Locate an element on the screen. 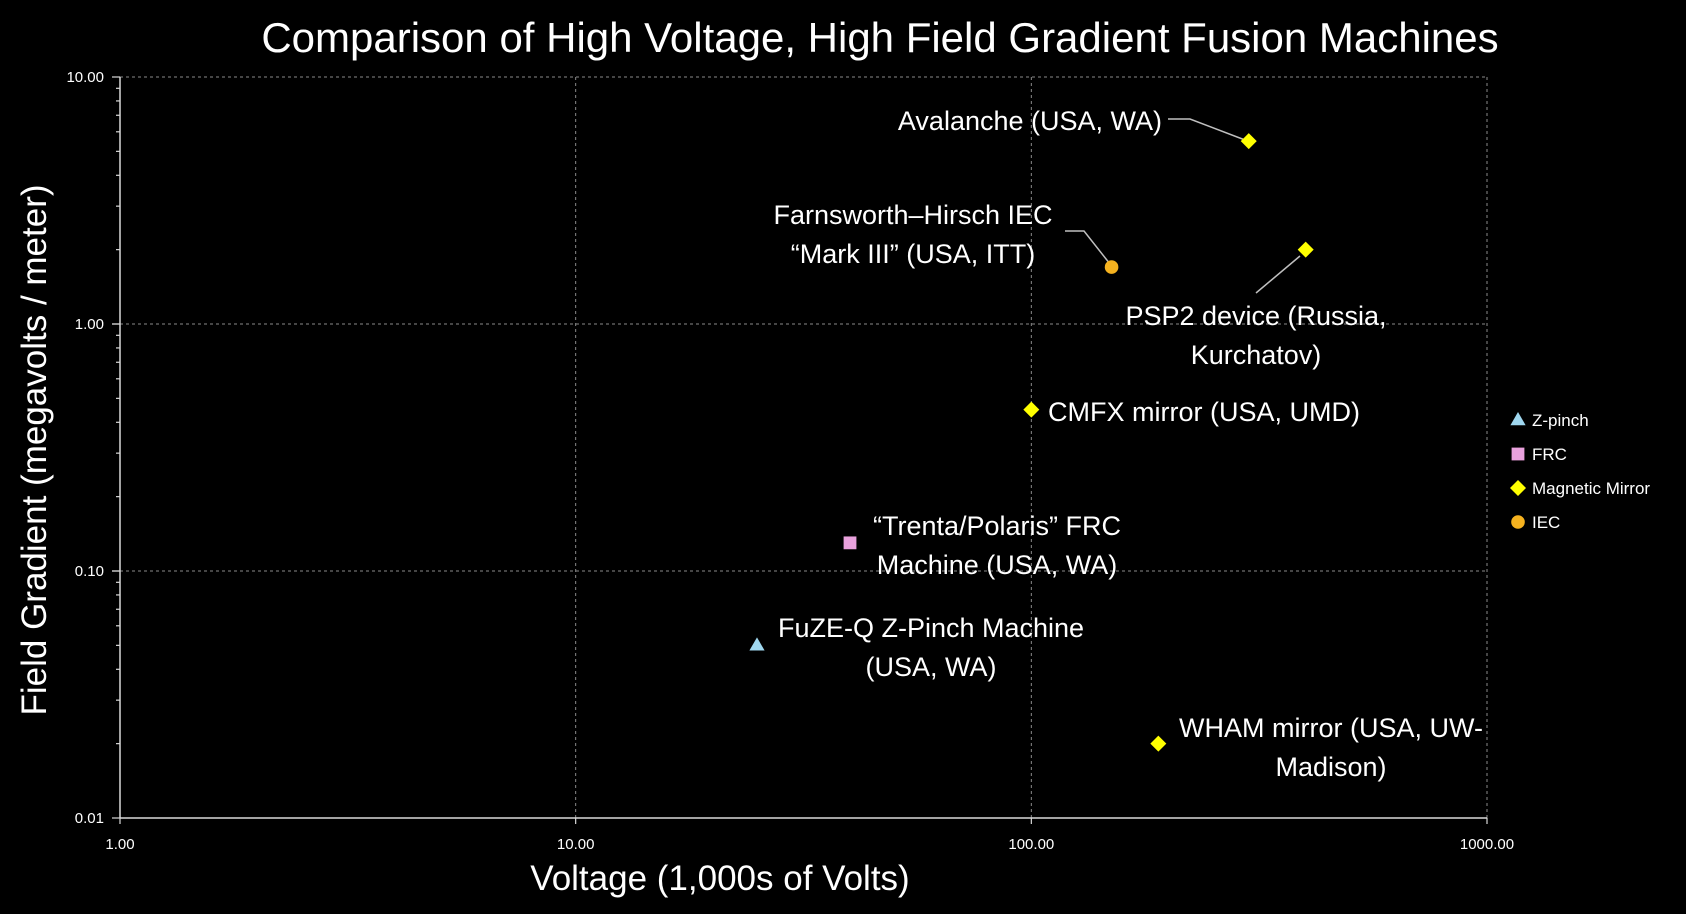 This screenshot has width=1686, height=914. x-tick-label: 1000.00 is located at coordinates (1487, 844).